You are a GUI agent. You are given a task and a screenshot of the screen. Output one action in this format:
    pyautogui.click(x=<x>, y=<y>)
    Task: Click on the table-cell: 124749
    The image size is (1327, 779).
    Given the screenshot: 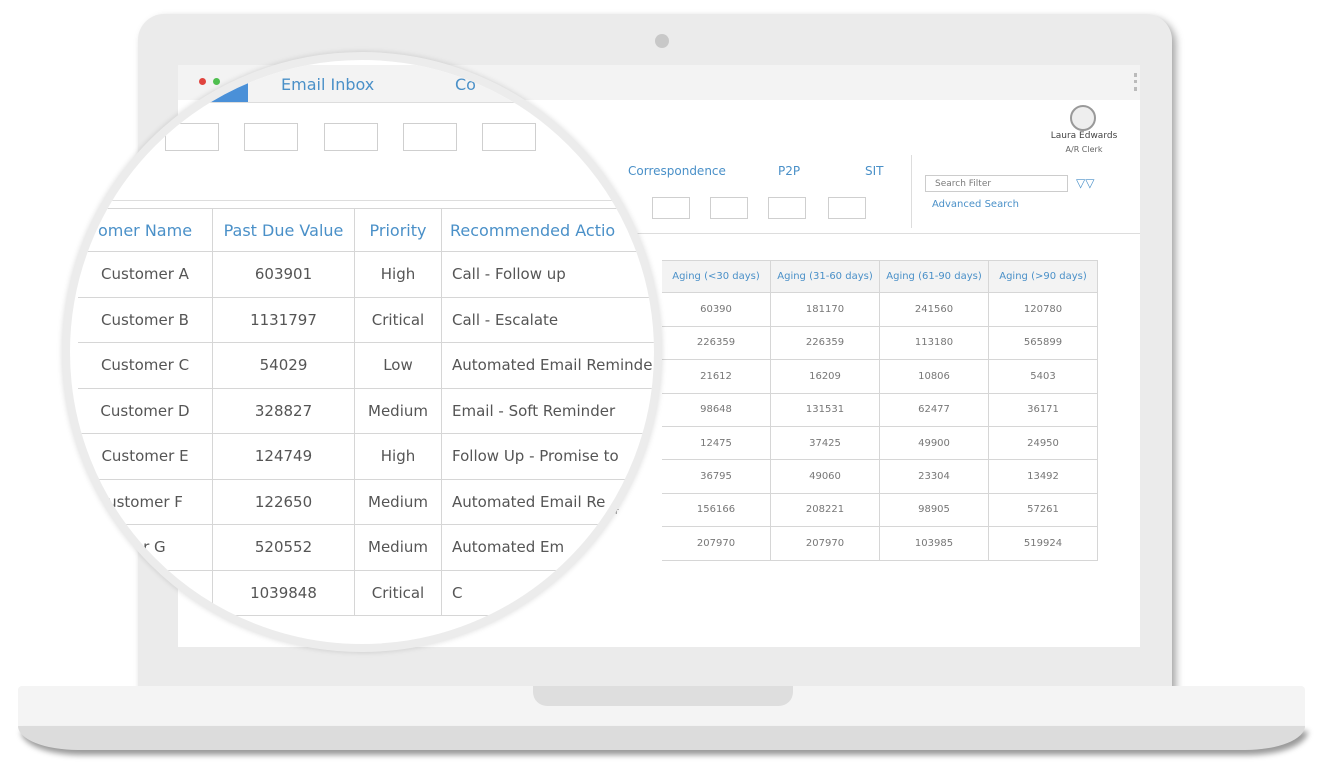 What is the action you would take?
    pyautogui.click(x=284, y=457)
    